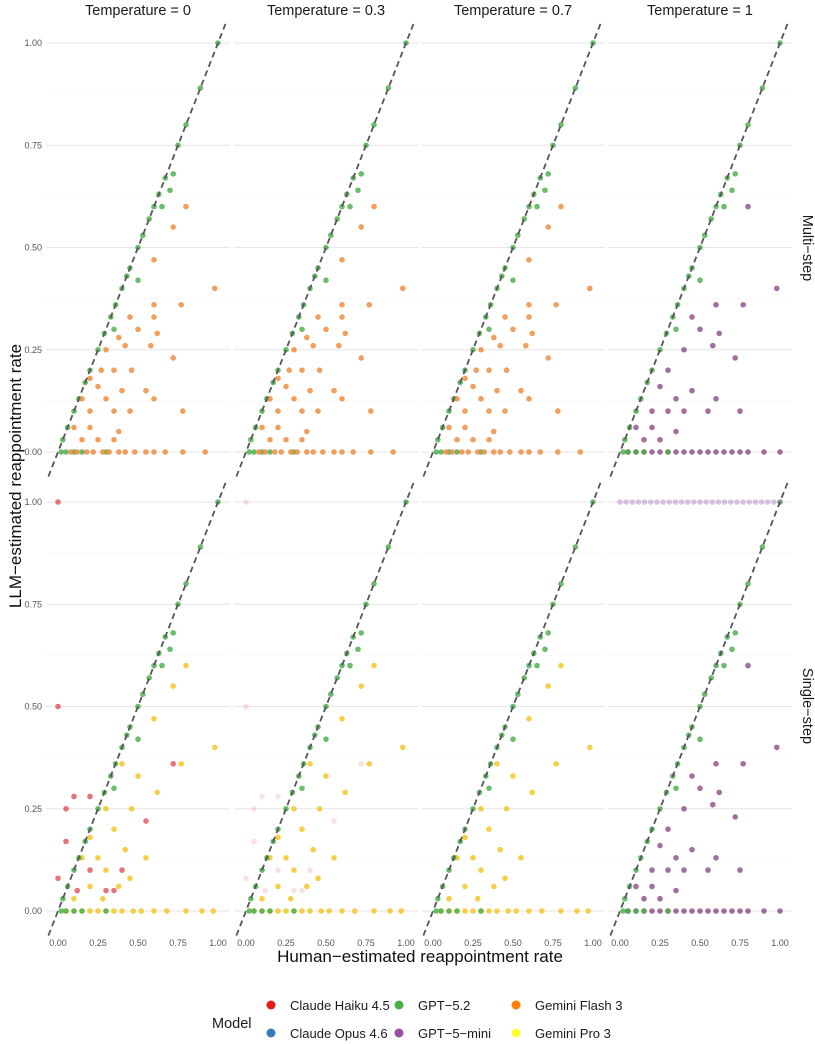 The image size is (815, 1044). What do you see at coordinates (340, 1005) in the screenshot?
I see `legend-label: Claude Haiku 4.5` at bounding box center [340, 1005].